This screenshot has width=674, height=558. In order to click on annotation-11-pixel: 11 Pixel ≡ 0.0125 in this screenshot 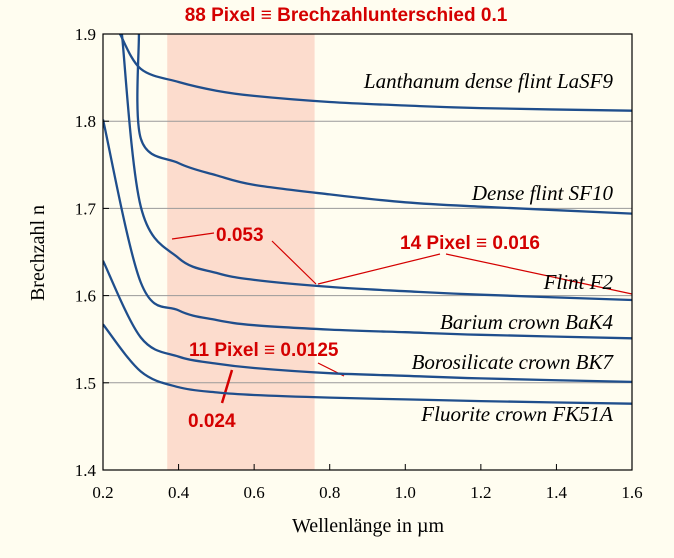, I will do `click(264, 350)`.